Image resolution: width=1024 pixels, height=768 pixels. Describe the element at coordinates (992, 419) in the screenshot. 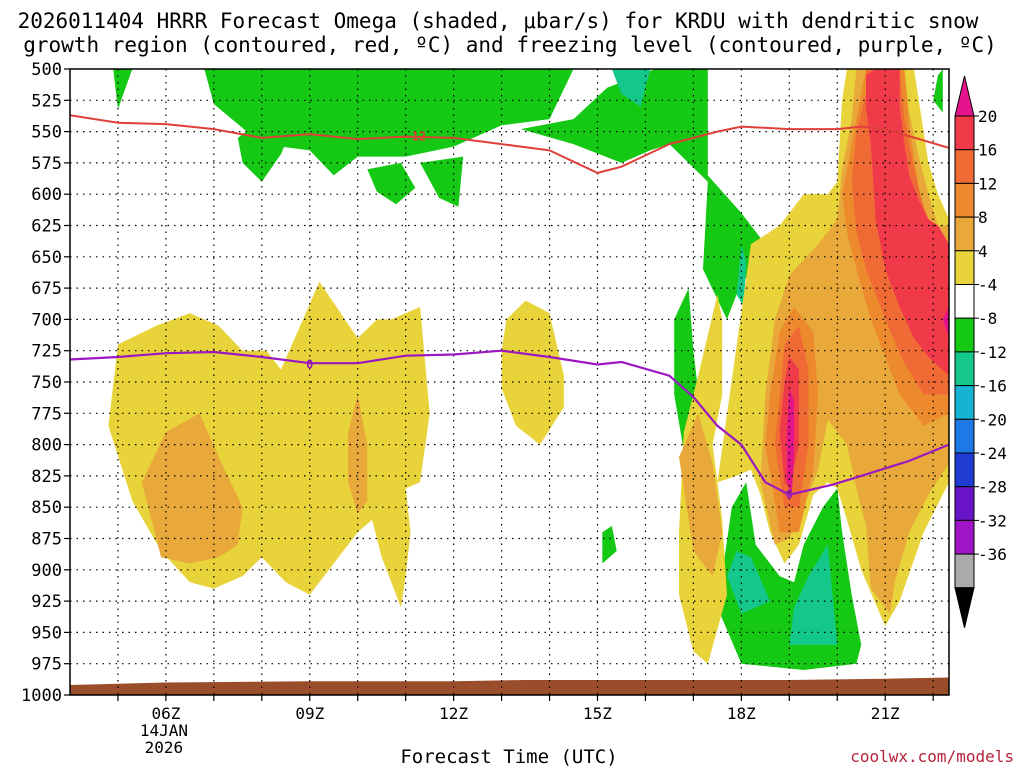

I see `colorbar-label-9: -20` at that location.